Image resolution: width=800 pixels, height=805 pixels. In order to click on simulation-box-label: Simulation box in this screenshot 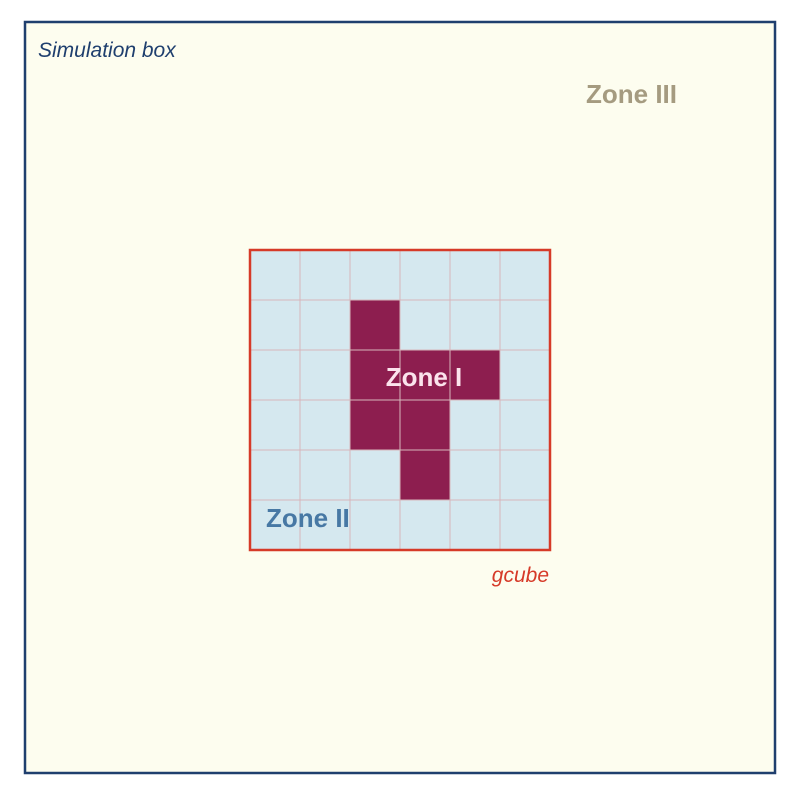, I will do `click(107, 50)`.